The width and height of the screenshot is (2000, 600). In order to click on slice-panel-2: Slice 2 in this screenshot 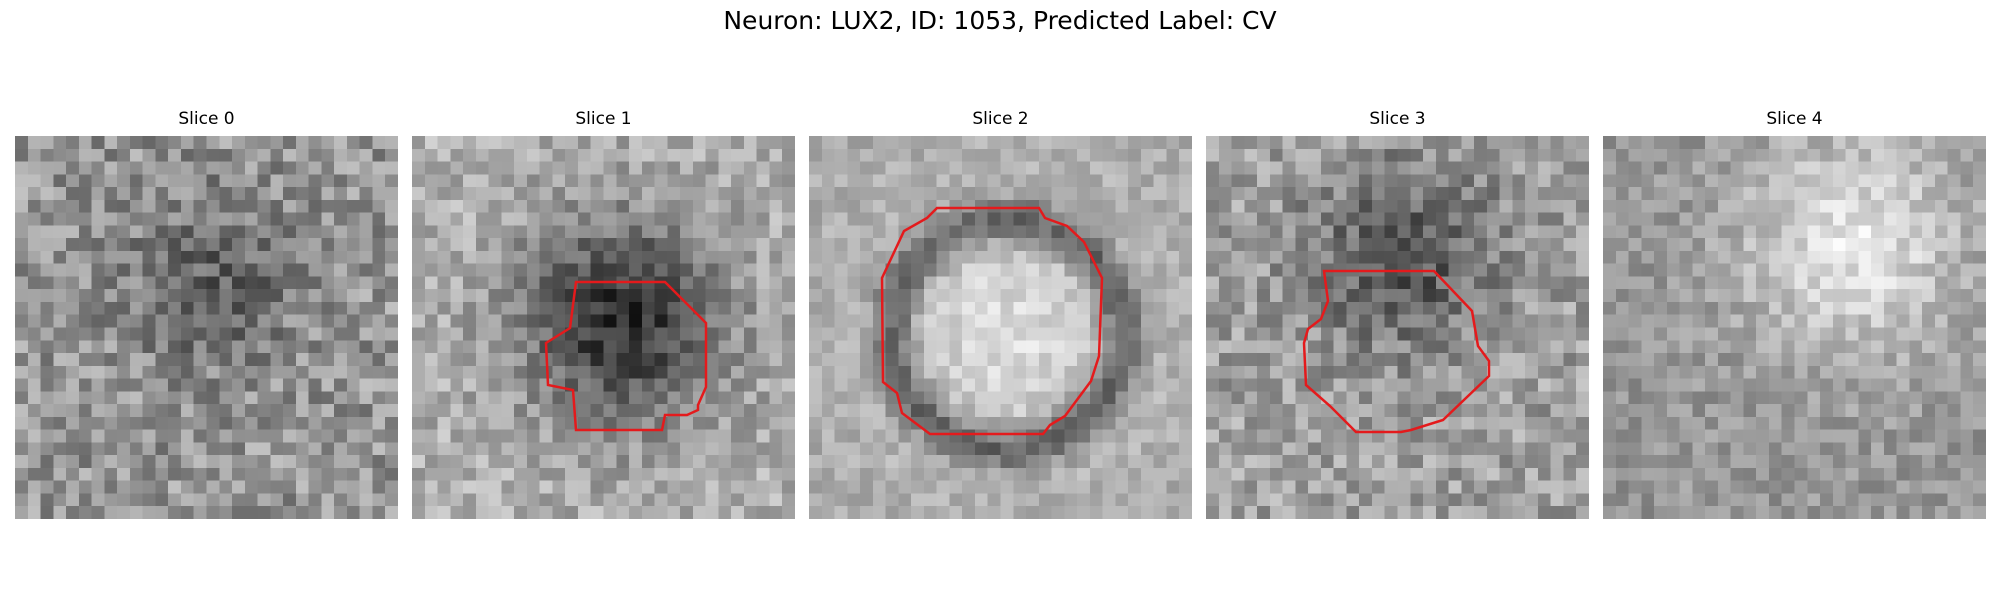, I will do `click(1000, 313)`.